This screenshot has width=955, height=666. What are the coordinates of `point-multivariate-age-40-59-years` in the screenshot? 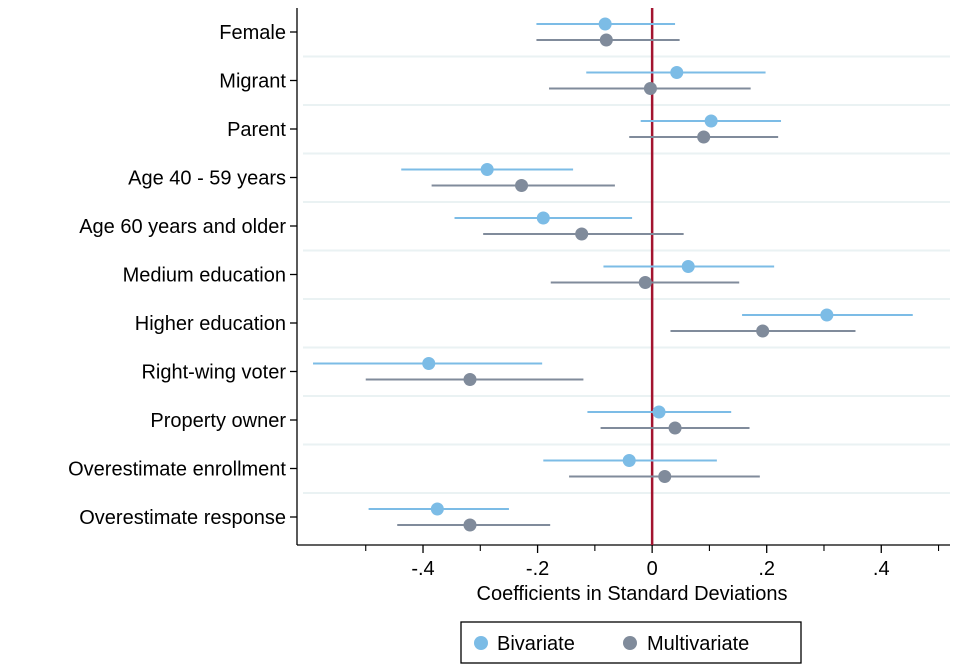 It's located at (522, 185).